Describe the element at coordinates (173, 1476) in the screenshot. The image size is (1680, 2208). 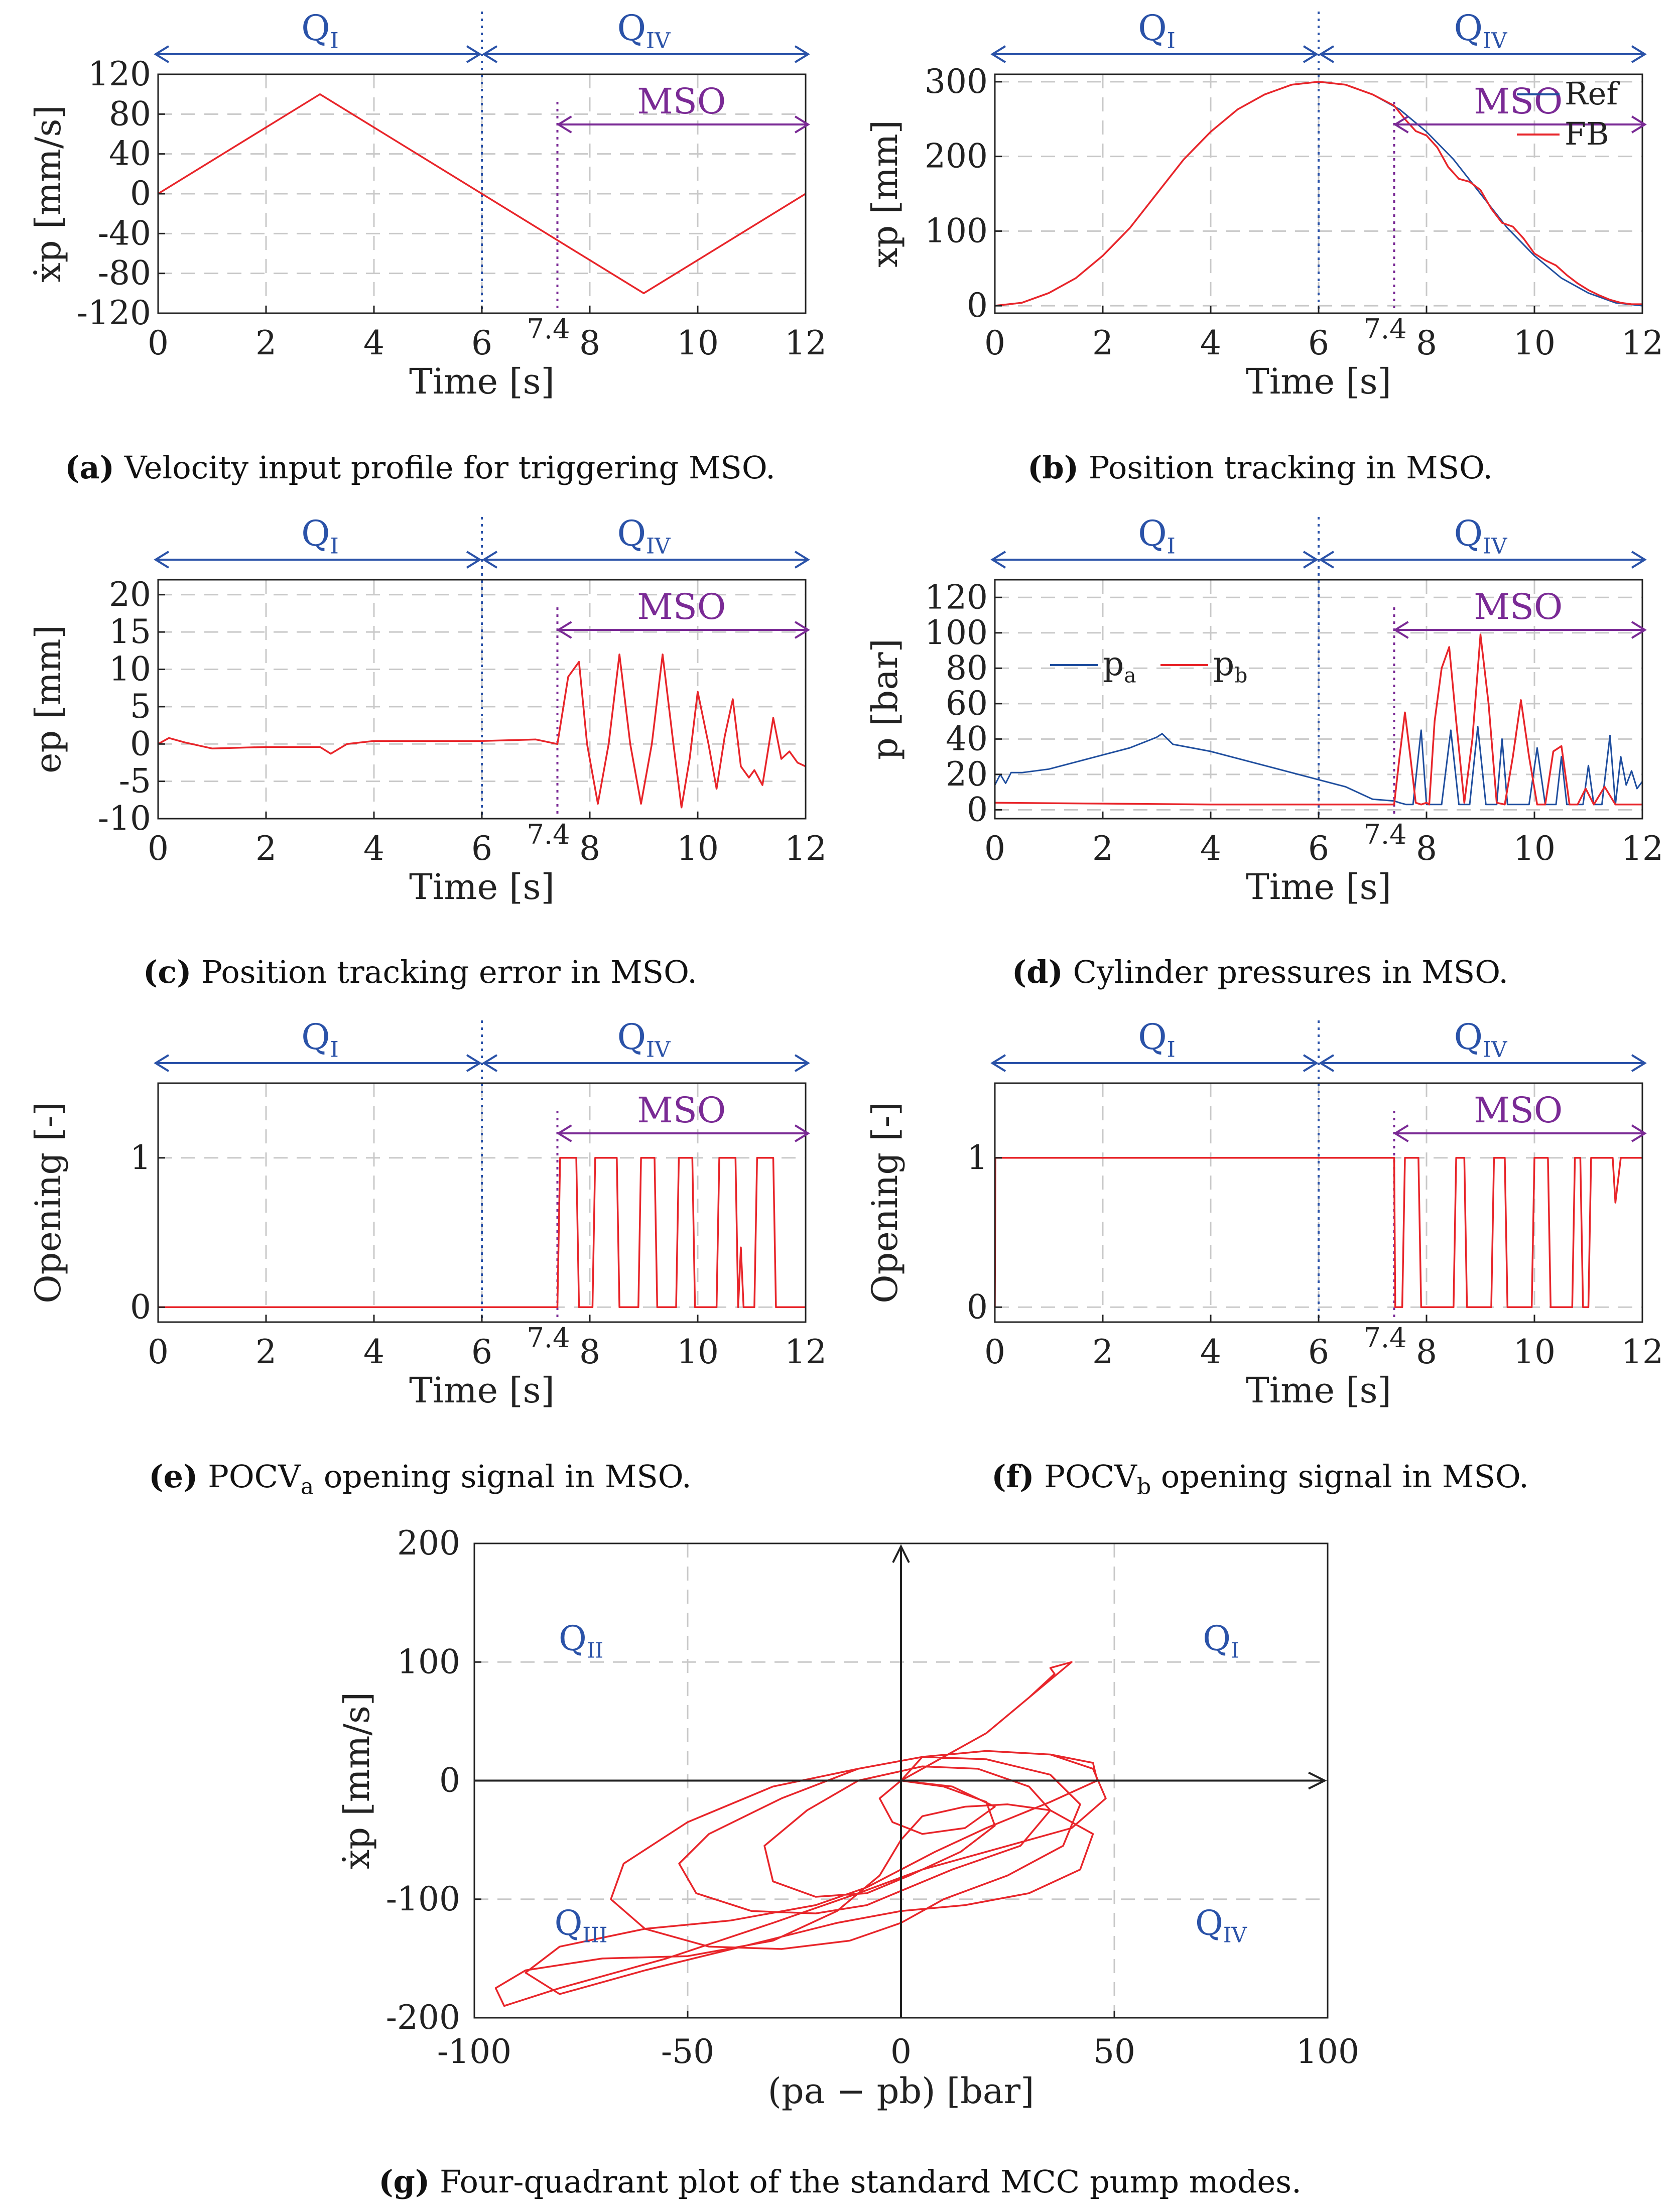
I see `caption-e-label: (e)` at that location.